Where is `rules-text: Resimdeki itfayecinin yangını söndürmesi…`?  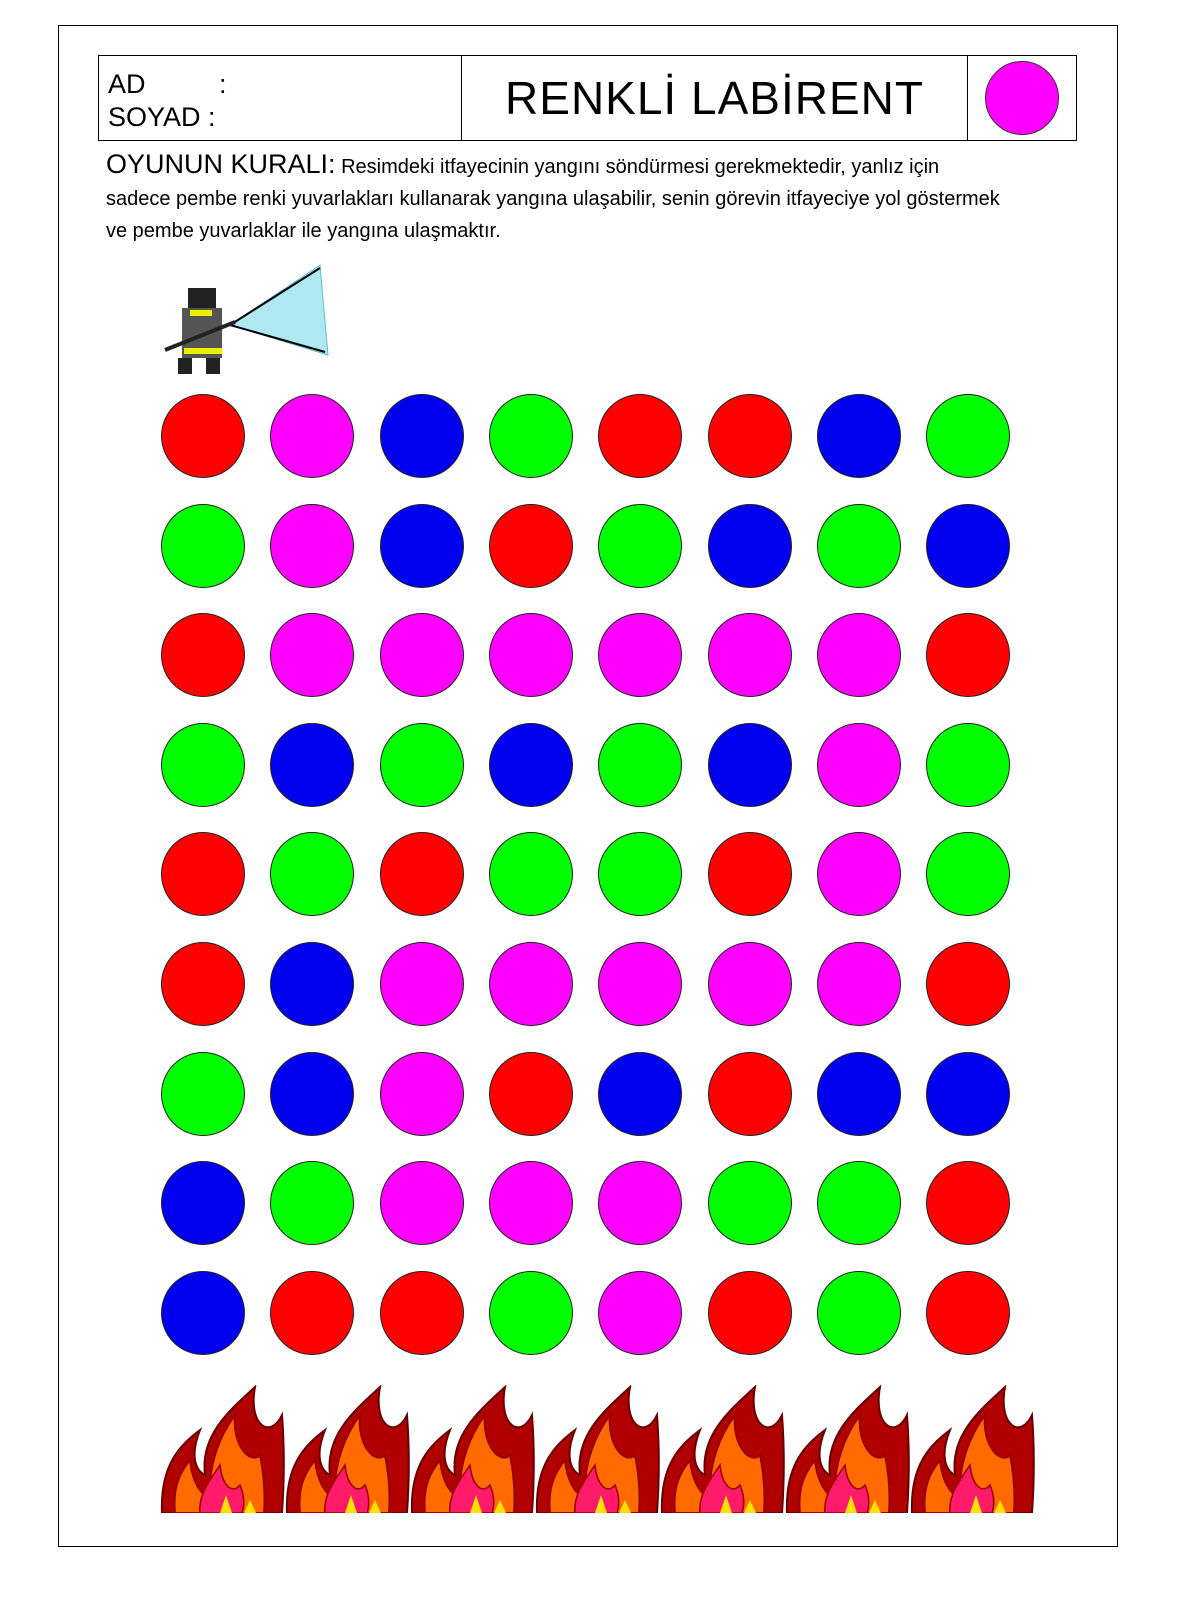
rules-text: Resimdeki itfayecinin yangını söndürmesi… is located at coordinates (553, 199).